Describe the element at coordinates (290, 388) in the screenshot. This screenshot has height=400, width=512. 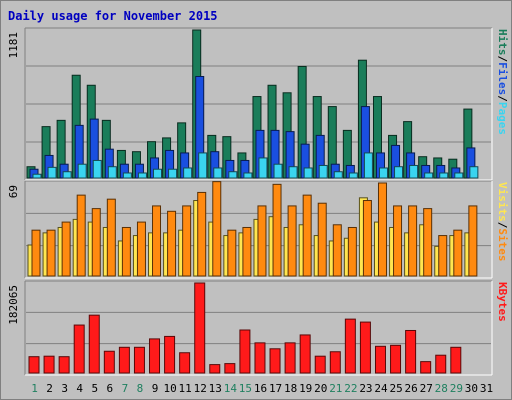
I see `day-label-18: 18` at that location.